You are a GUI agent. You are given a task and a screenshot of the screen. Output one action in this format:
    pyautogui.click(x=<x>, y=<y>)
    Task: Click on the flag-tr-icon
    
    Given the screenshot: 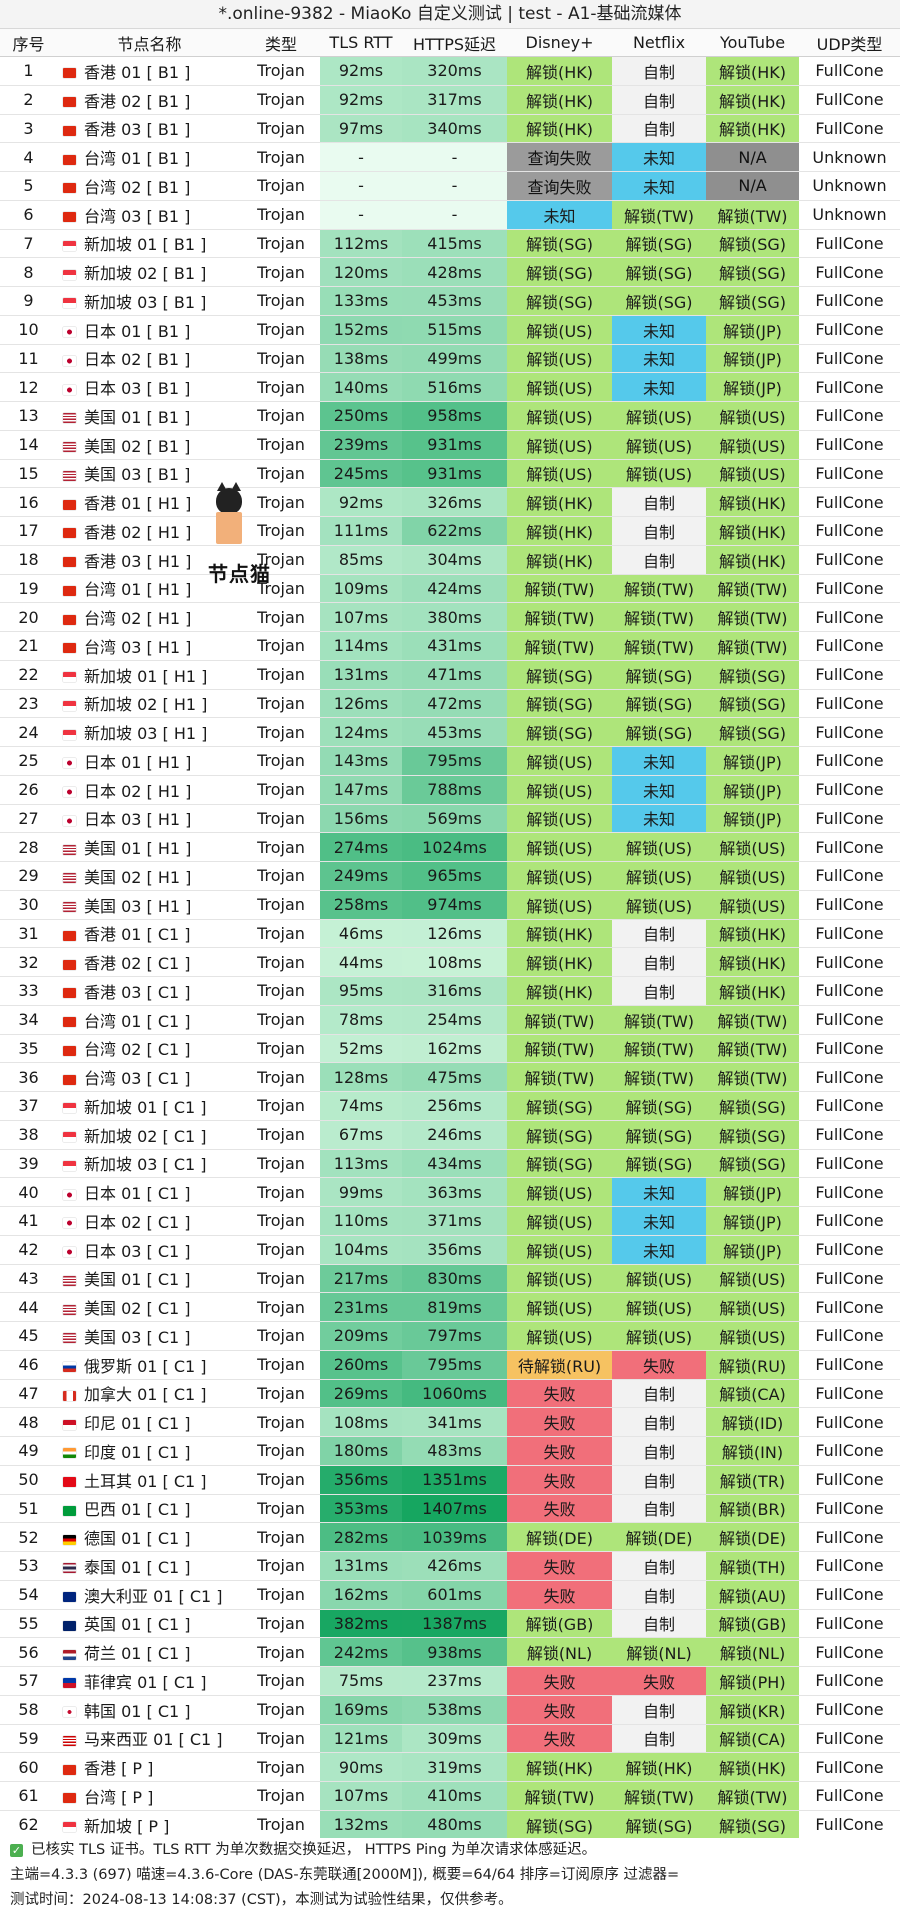 What is the action you would take?
    pyautogui.click(x=69, y=1482)
    